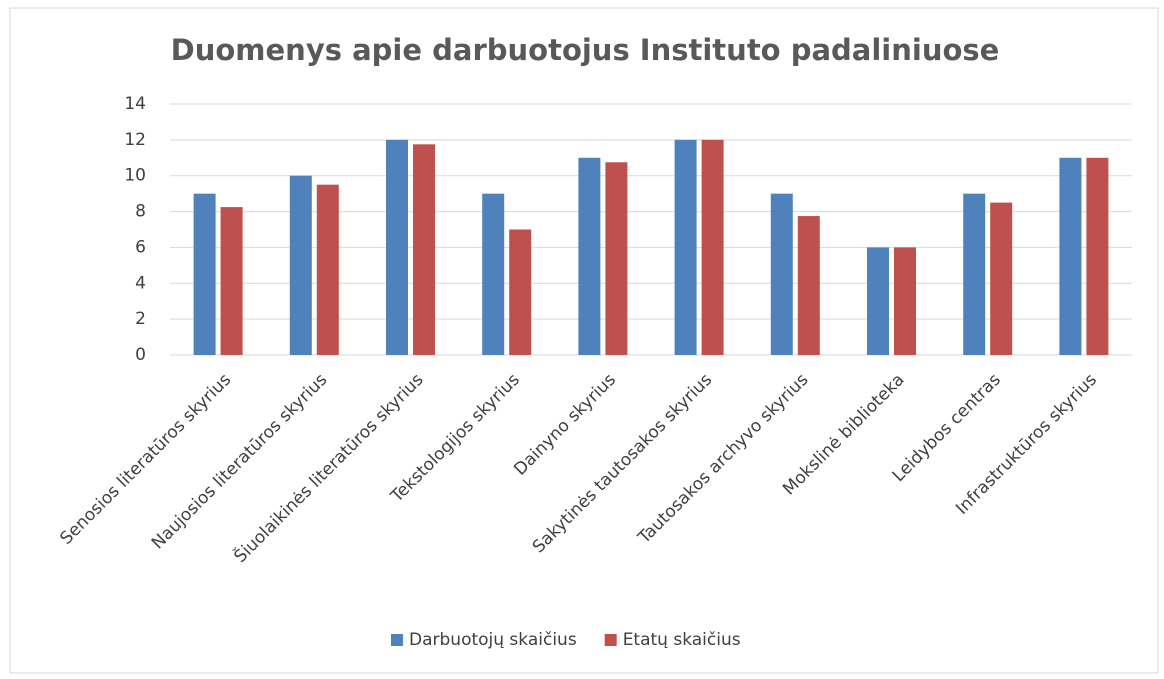  What do you see at coordinates (493, 640) in the screenshot?
I see `legend-label: Darbuotojų skaičius` at bounding box center [493, 640].